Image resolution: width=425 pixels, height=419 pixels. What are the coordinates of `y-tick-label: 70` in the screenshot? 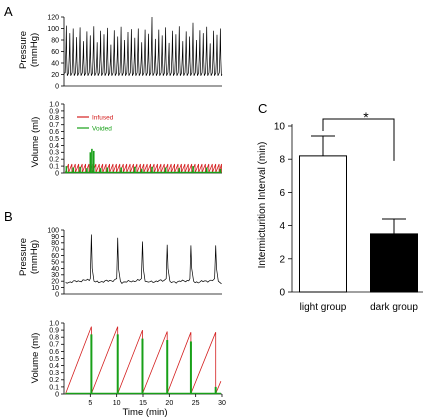 It's located at (55, 250).